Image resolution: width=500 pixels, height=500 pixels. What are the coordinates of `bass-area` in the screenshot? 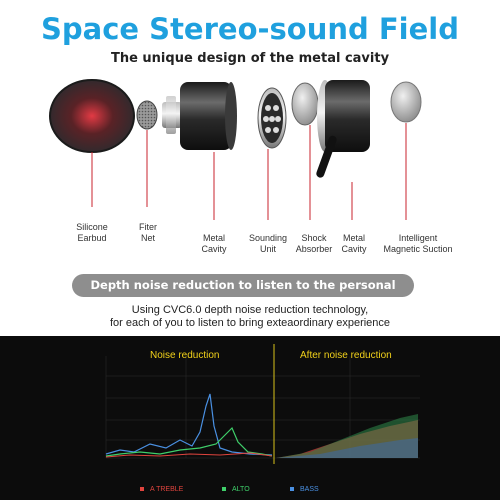 It's located at (347, 448).